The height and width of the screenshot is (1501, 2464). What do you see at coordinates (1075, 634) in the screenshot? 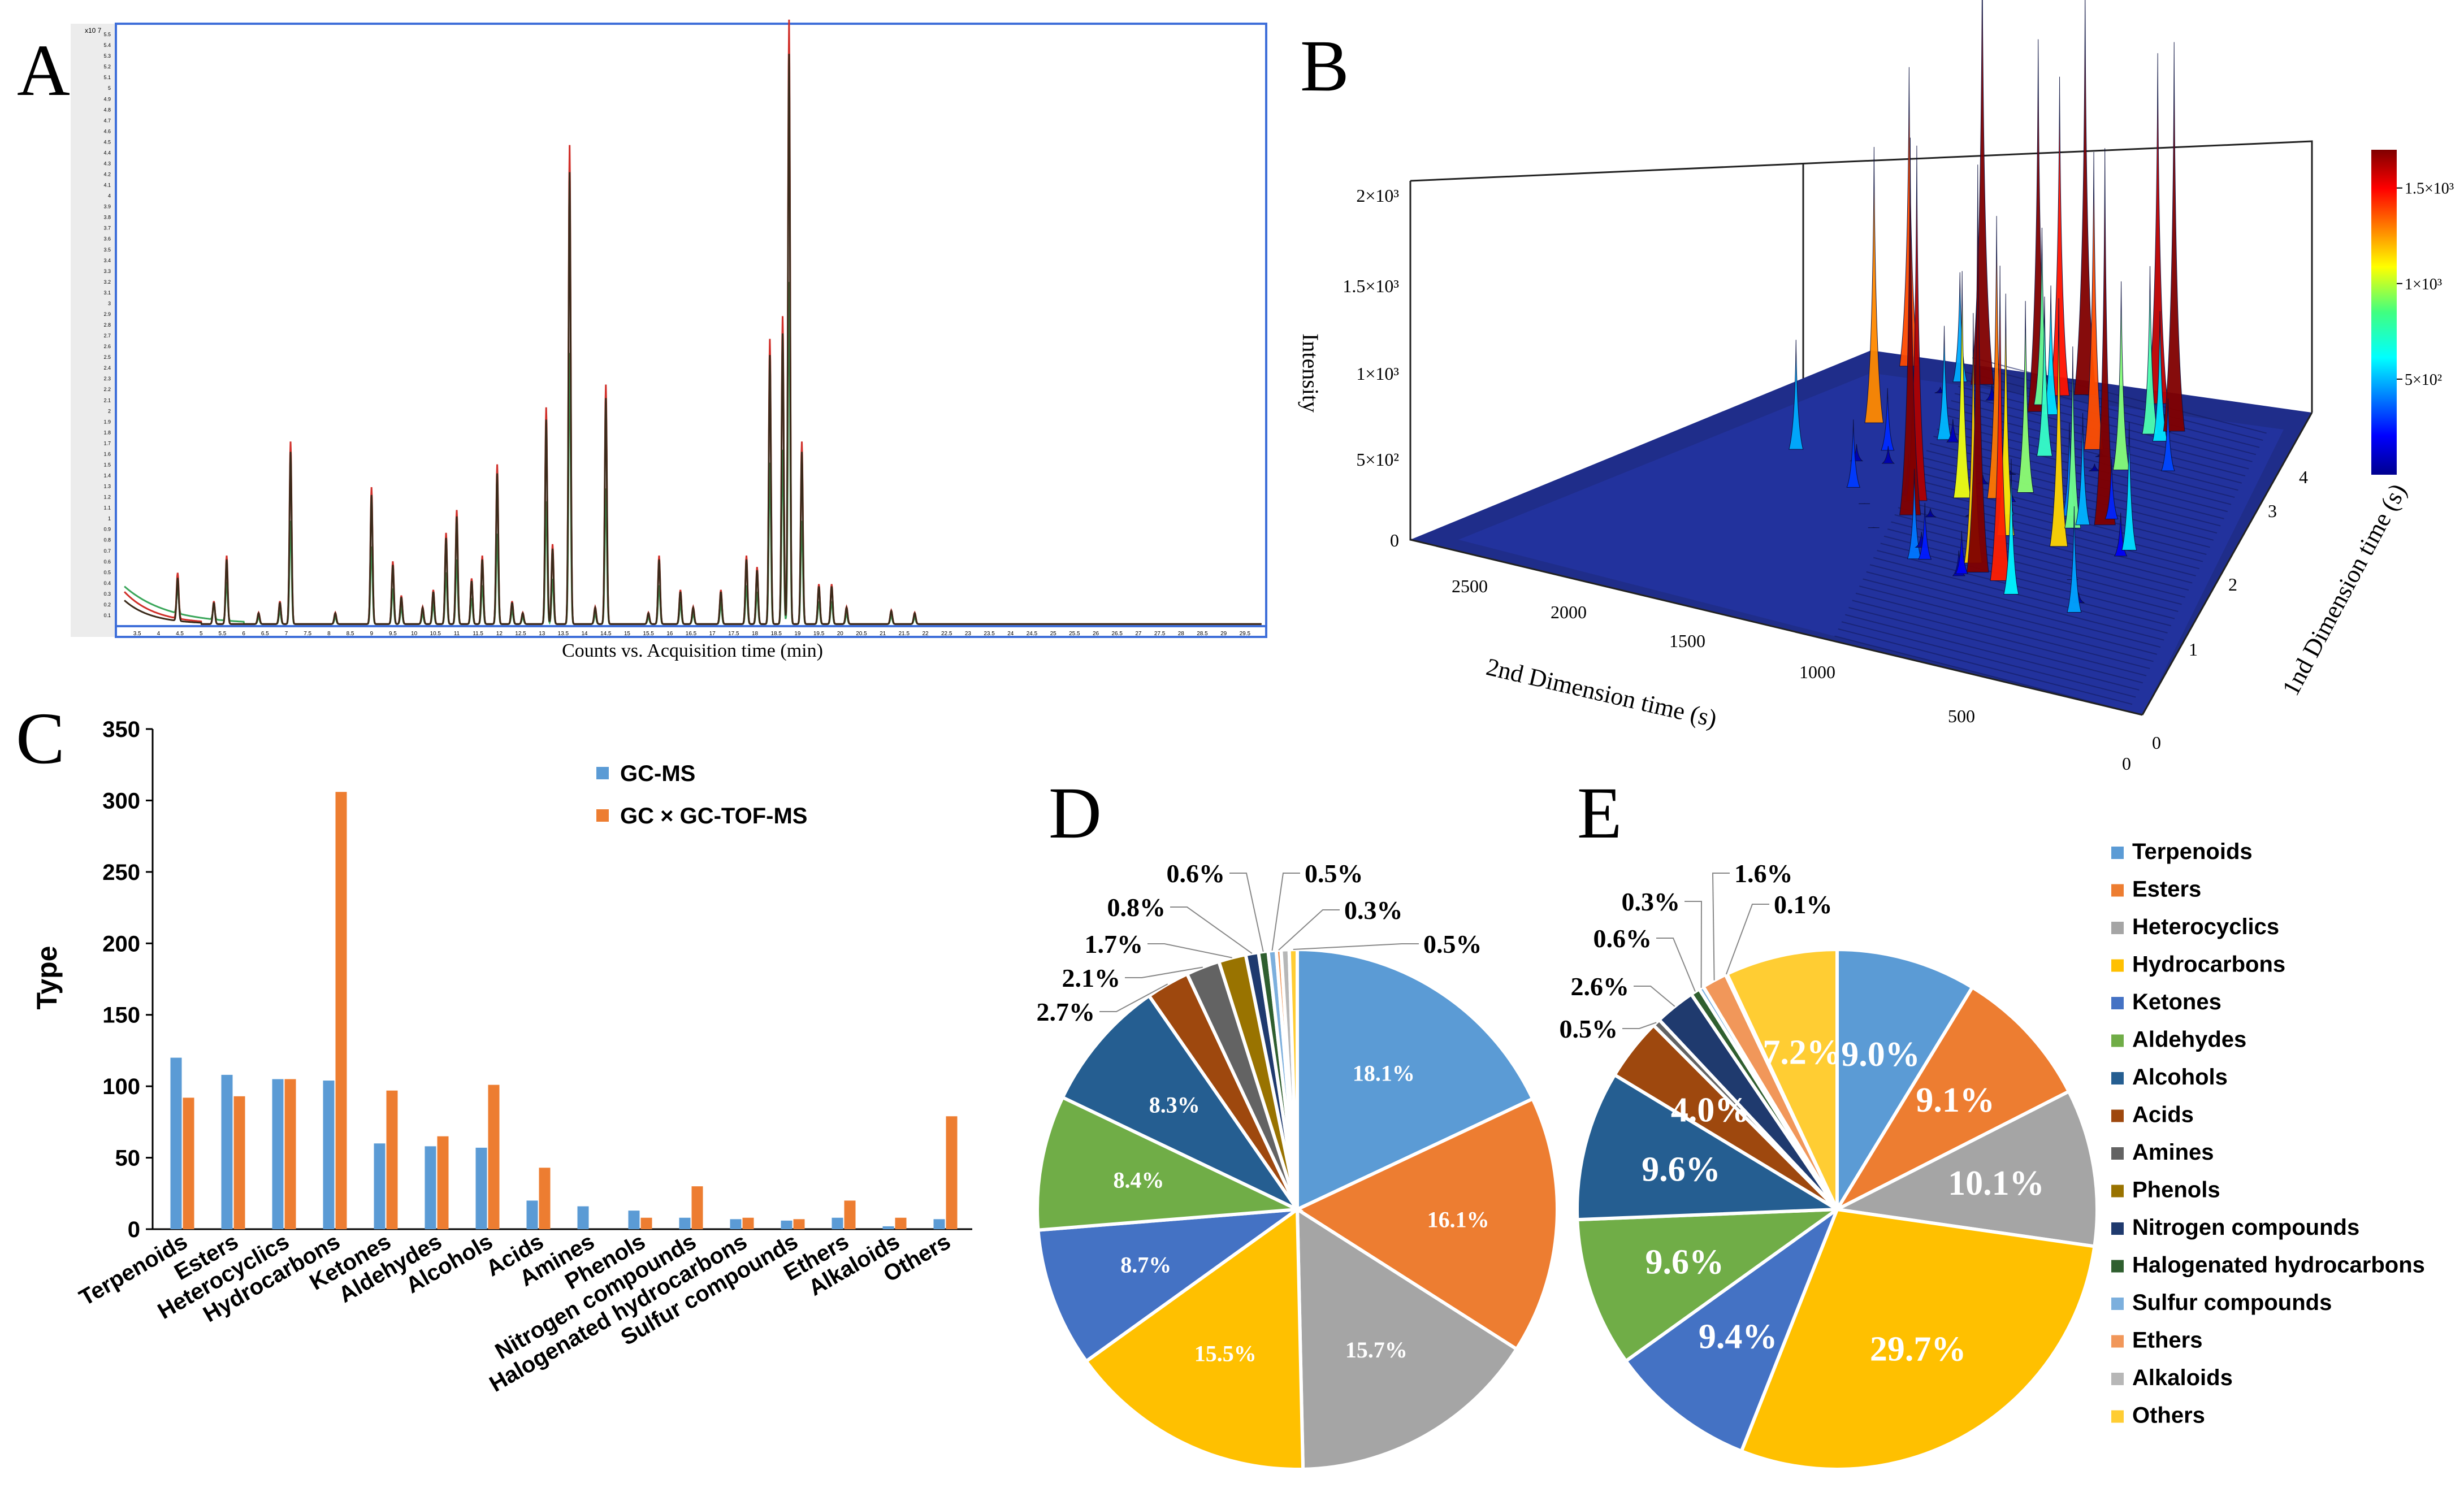
I see `a-x-tick: 25.5` at bounding box center [1075, 634].